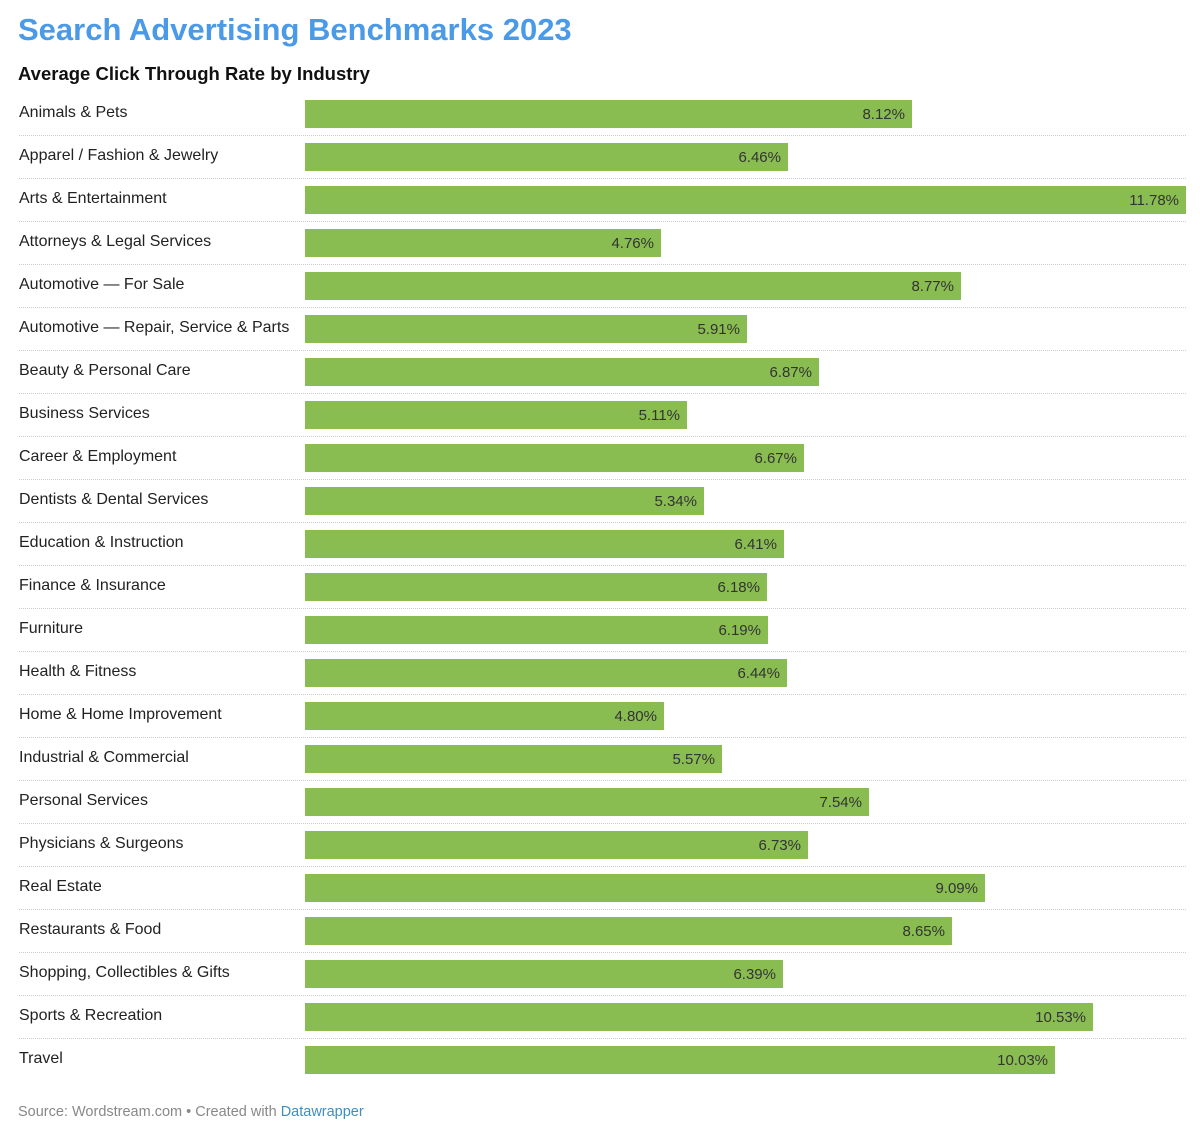 This screenshot has height=1135, width=1200. Describe the element at coordinates (739, 630) in the screenshot. I see `value-label: 6.19%` at that location.